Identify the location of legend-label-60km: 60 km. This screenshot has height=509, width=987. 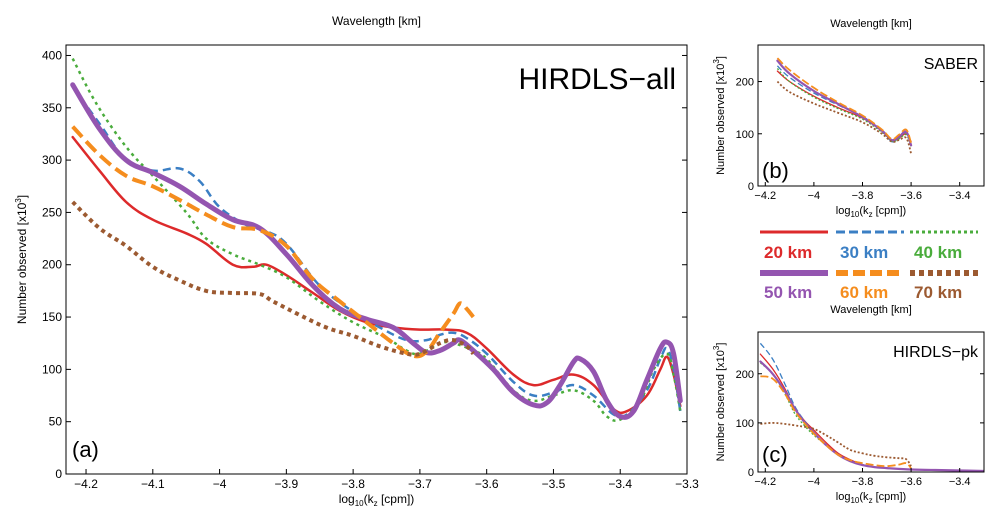
(864, 292).